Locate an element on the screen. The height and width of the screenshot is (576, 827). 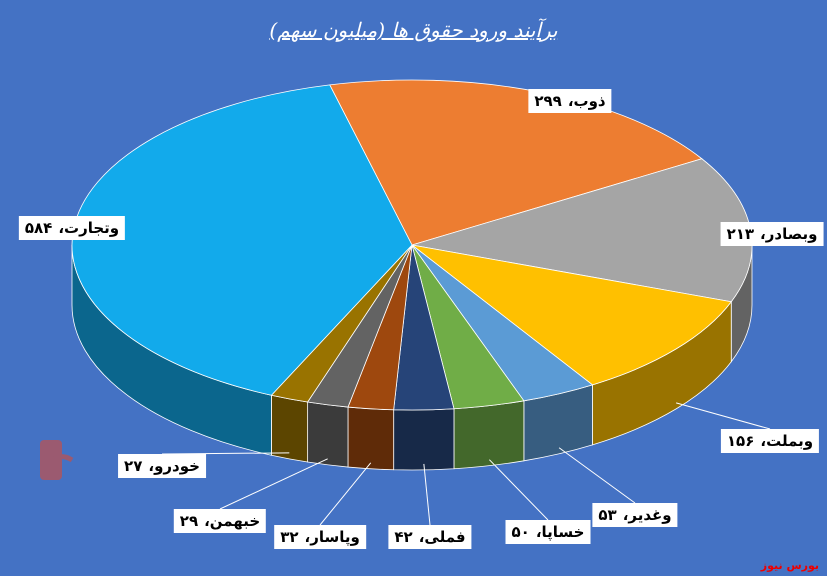
category-label: وبملت، is located at coordinates (787, 441).